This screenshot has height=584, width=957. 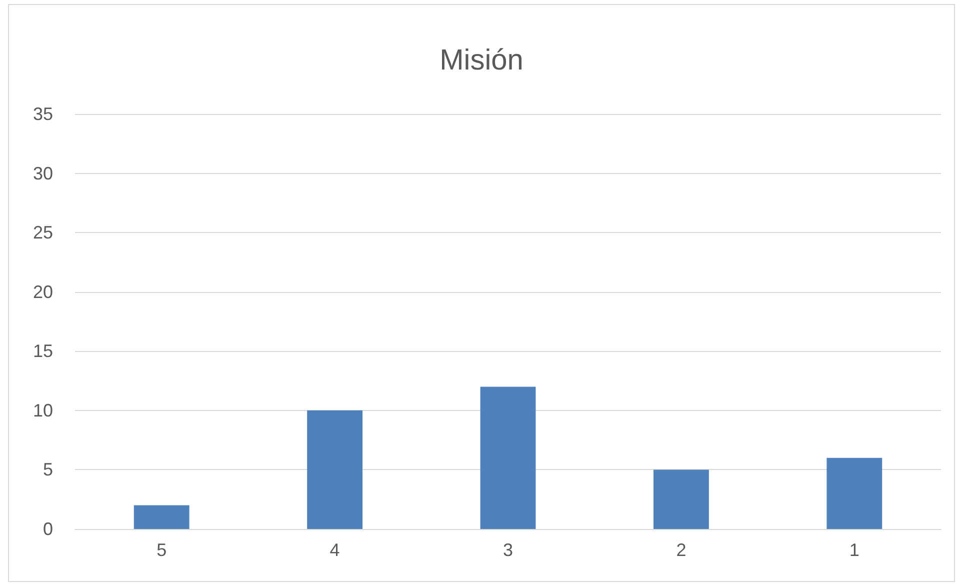 What do you see at coordinates (482, 60) in the screenshot?
I see `chart-title: Misión` at bounding box center [482, 60].